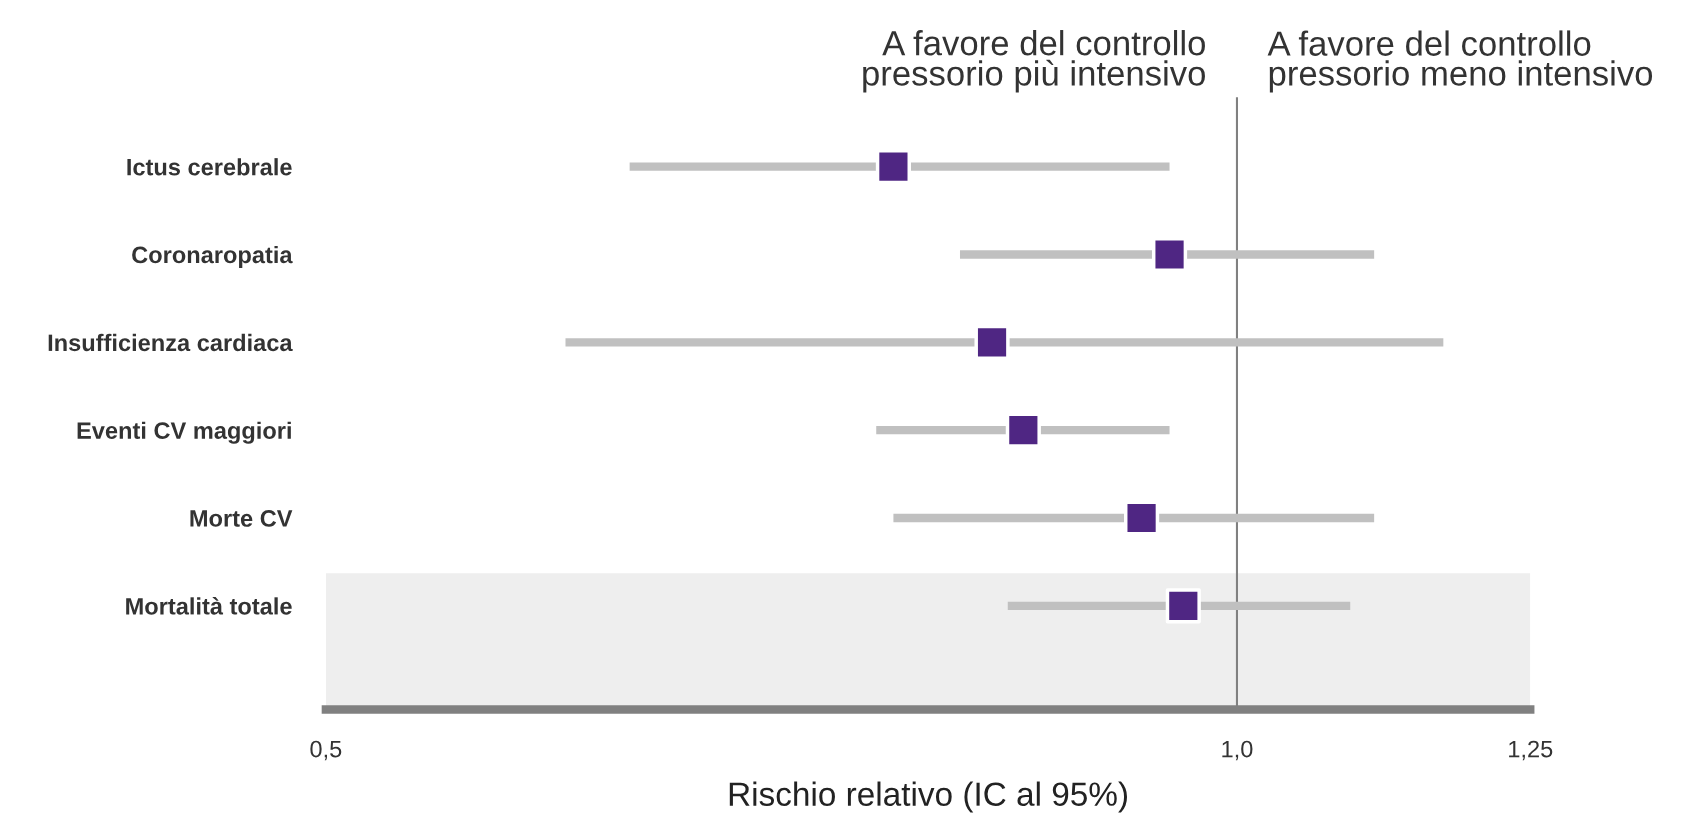 The height and width of the screenshot is (825, 1706). I want to click on x-tick-label: 1,0, so click(1237, 750).